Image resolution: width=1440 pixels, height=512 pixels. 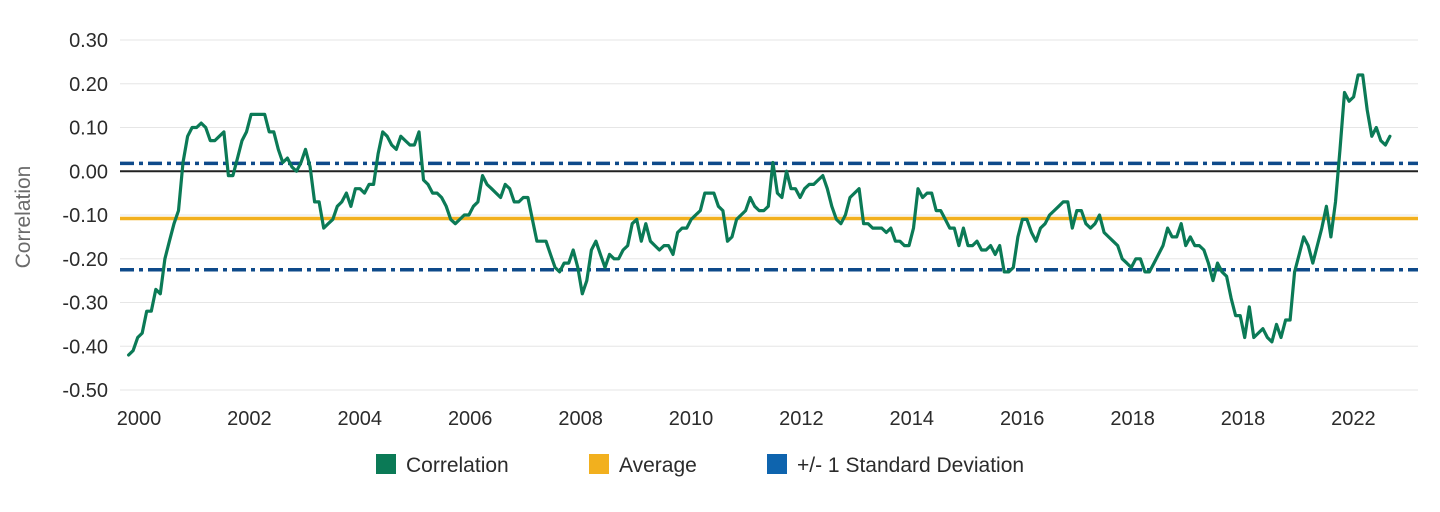 What do you see at coordinates (691, 419) in the screenshot?
I see `x-tick-label: 2010` at bounding box center [691, 419].